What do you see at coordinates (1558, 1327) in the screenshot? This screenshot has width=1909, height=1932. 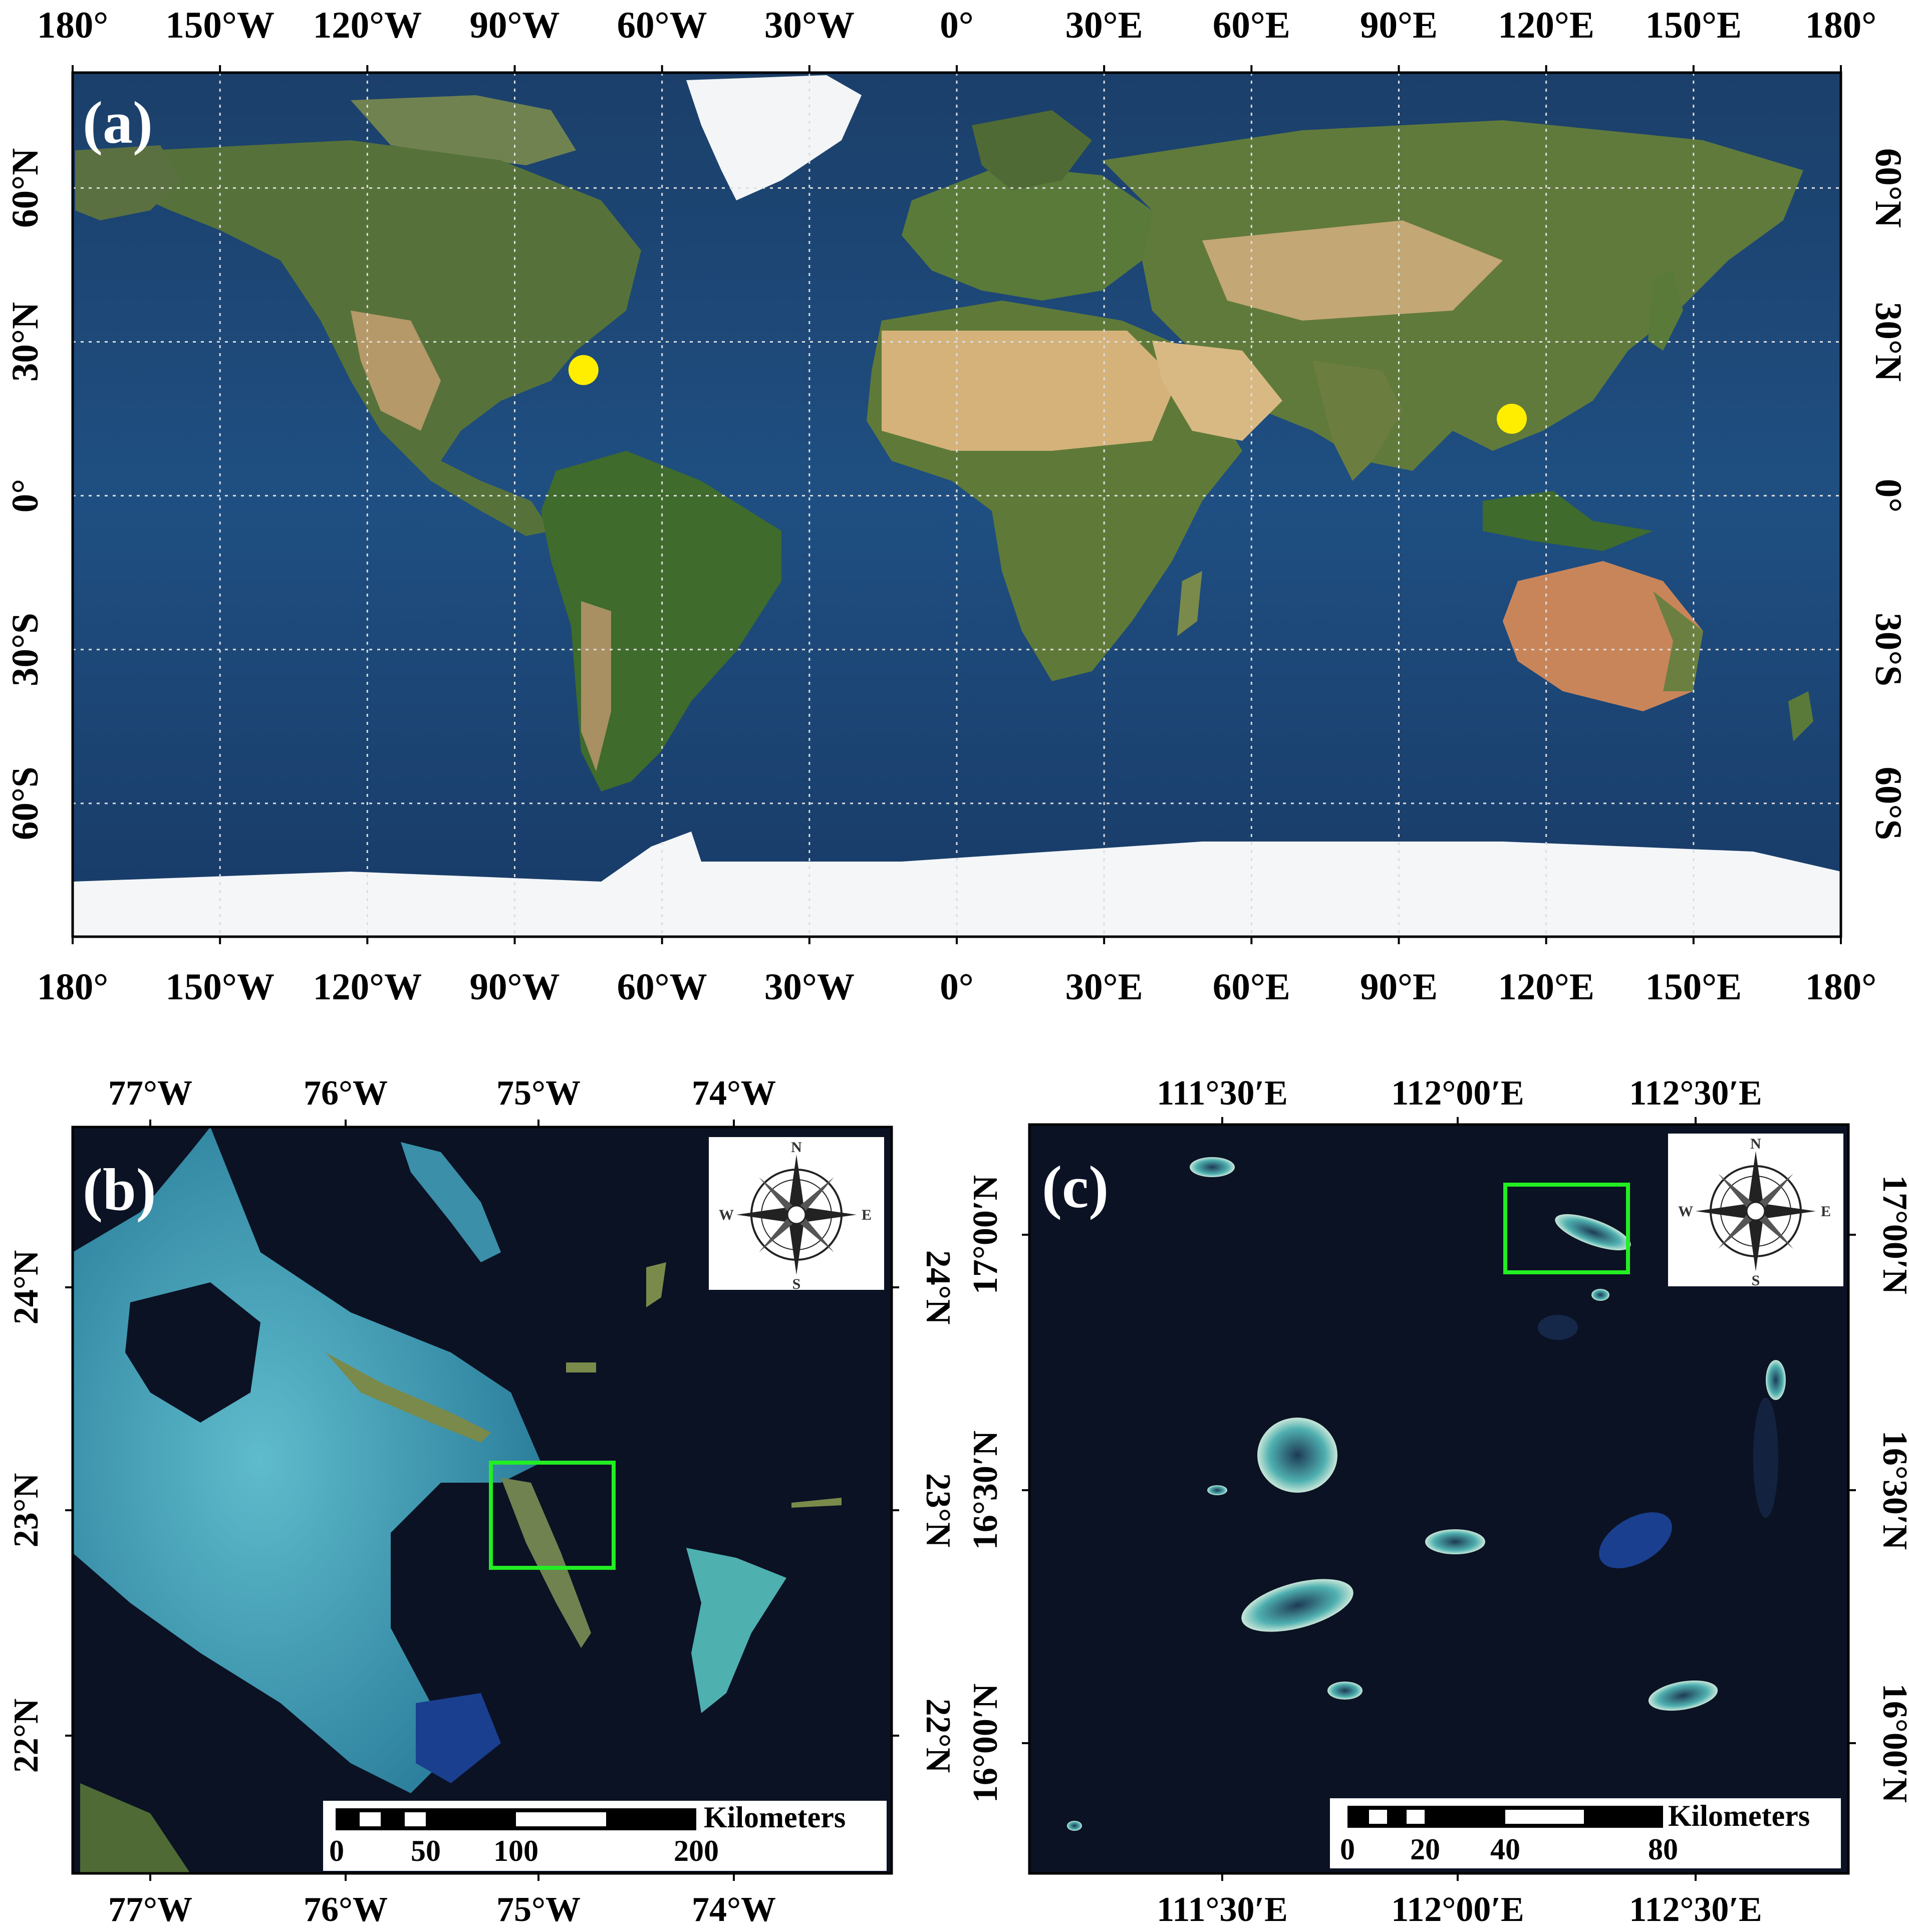 I see `submerged-bank-north` at bounding box center [1558, 1327].